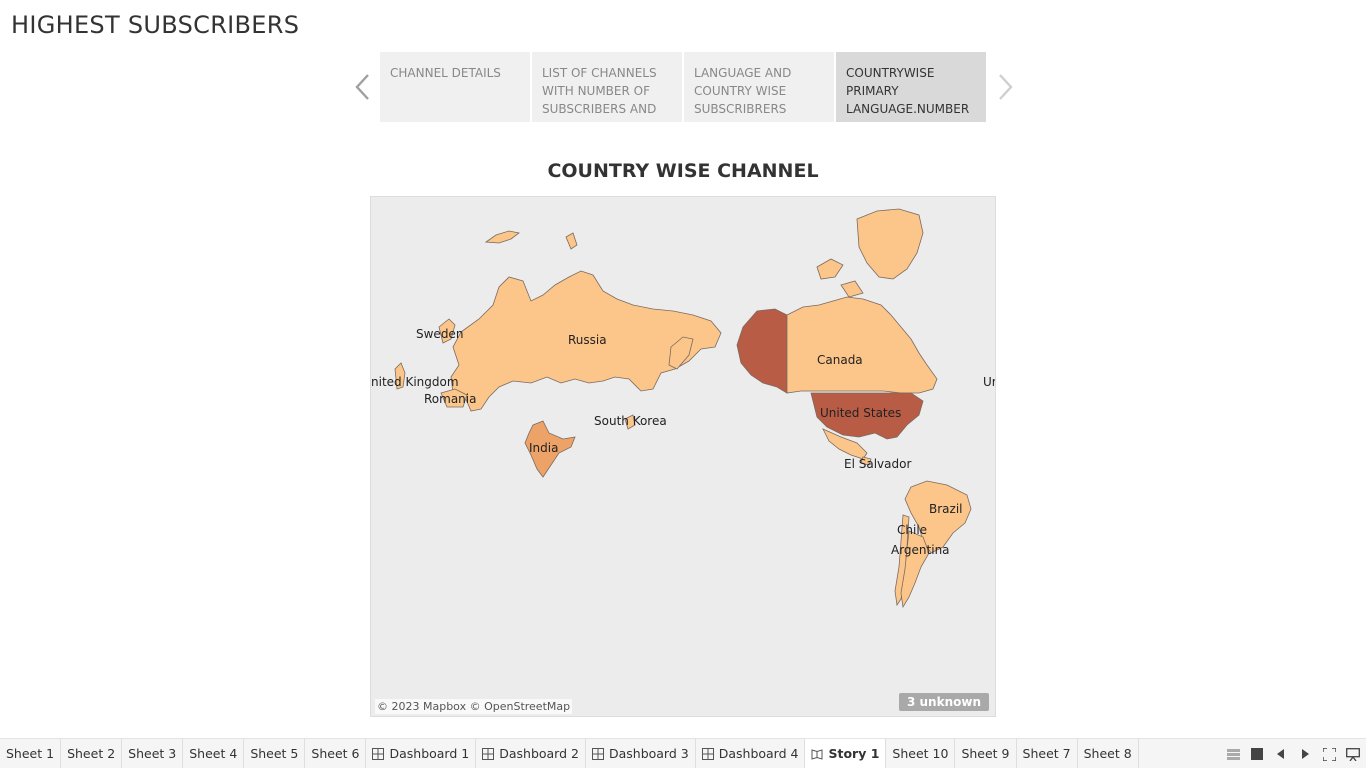  Describe the element at coordinates (1293, 754) in the screenshot. I see `tab-bar-tools` at that location.